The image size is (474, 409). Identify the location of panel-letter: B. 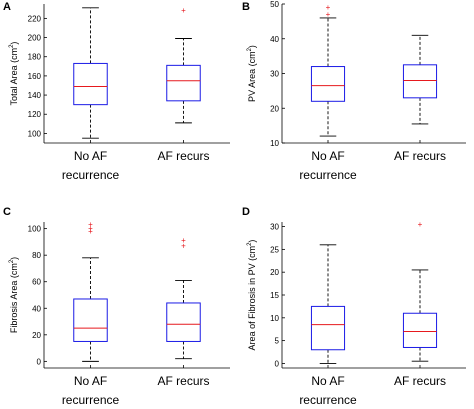
(246, 7).